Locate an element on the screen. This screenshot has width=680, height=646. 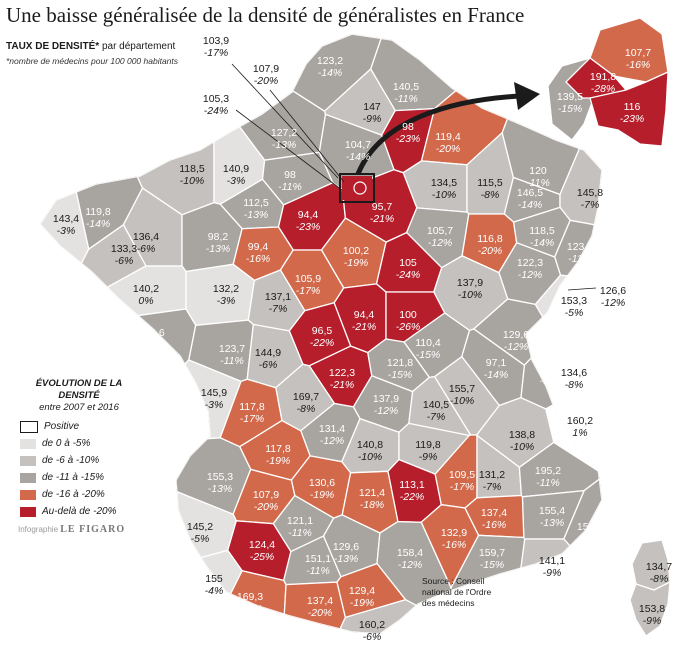
department-label-percent: -26% is located at coordinates (408, 327).